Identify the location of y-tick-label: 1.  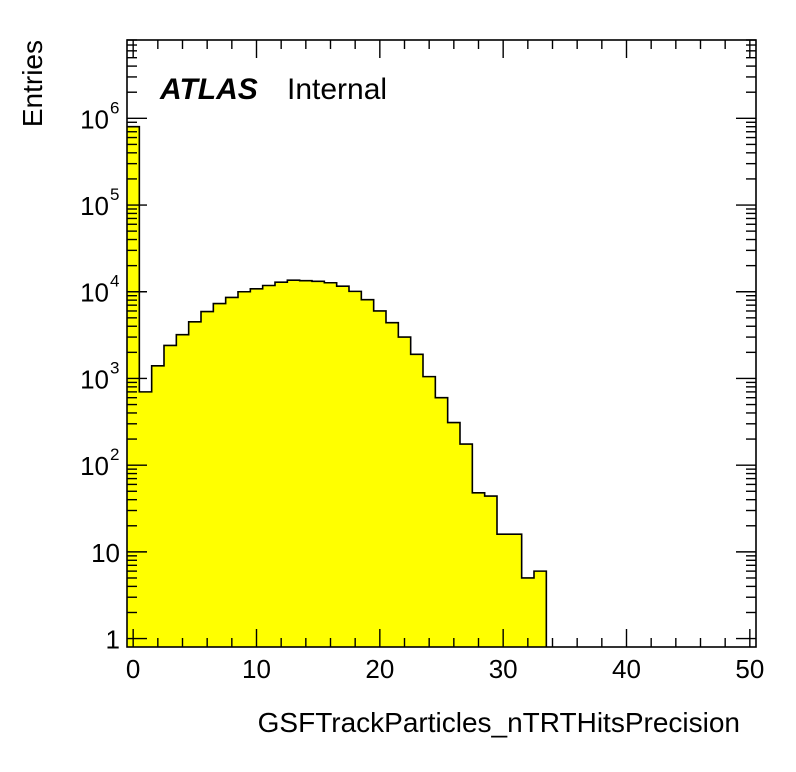
(113, 640).